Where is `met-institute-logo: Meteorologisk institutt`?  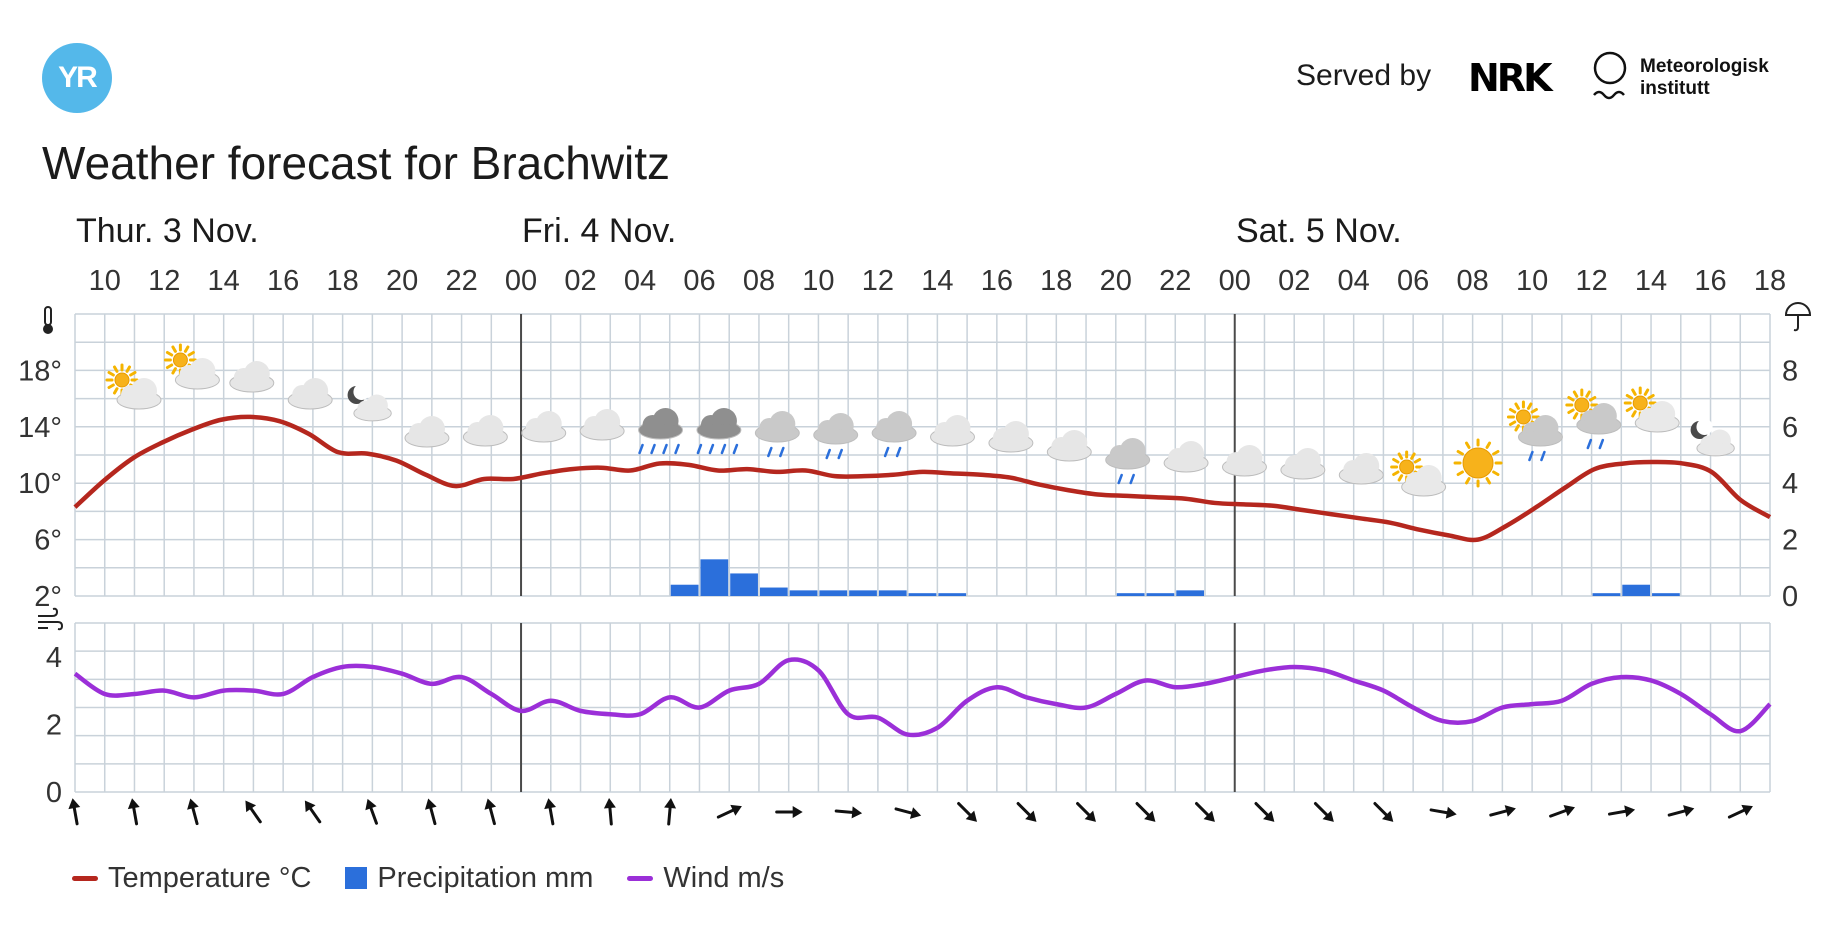 met-institute-logo: Meteorologisk institutt is located at coordinates (1704, 78).